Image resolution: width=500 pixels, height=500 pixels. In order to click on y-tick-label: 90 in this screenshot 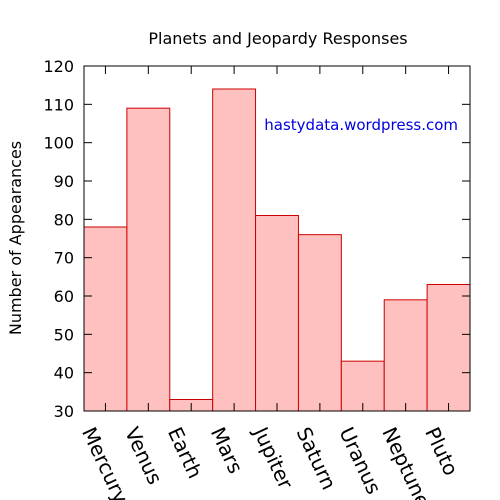, I will do `click(64, 181)`.